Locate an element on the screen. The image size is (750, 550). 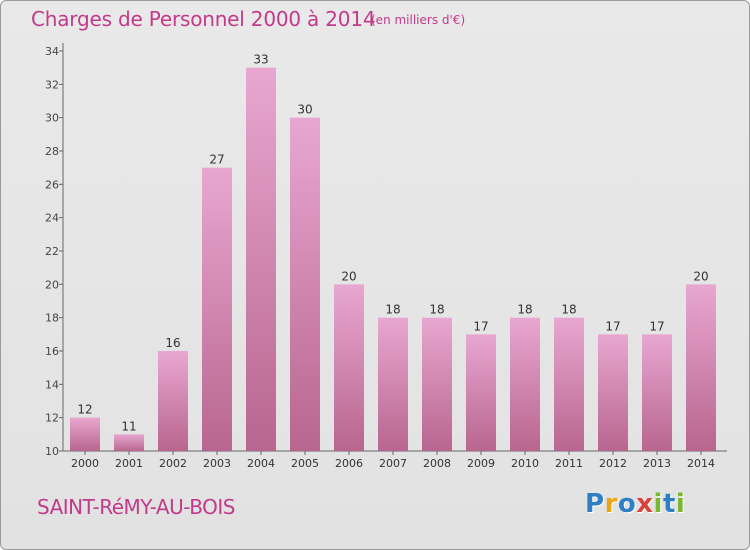
y-tick-label: 26 is located at coordinates (52, 184).